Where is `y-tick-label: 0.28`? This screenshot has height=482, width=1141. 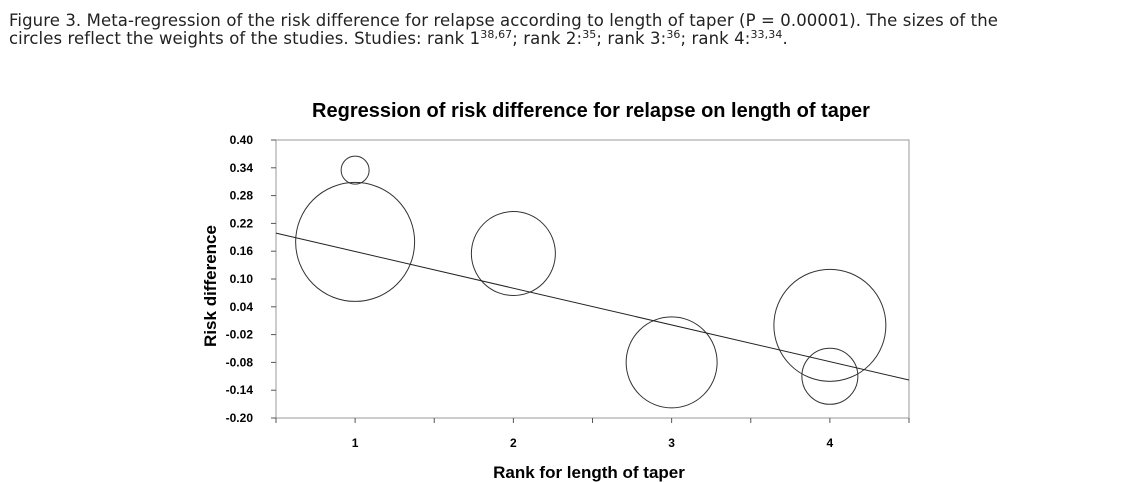
y-tick-label: 0.28 is located at coordinates (242, 196).